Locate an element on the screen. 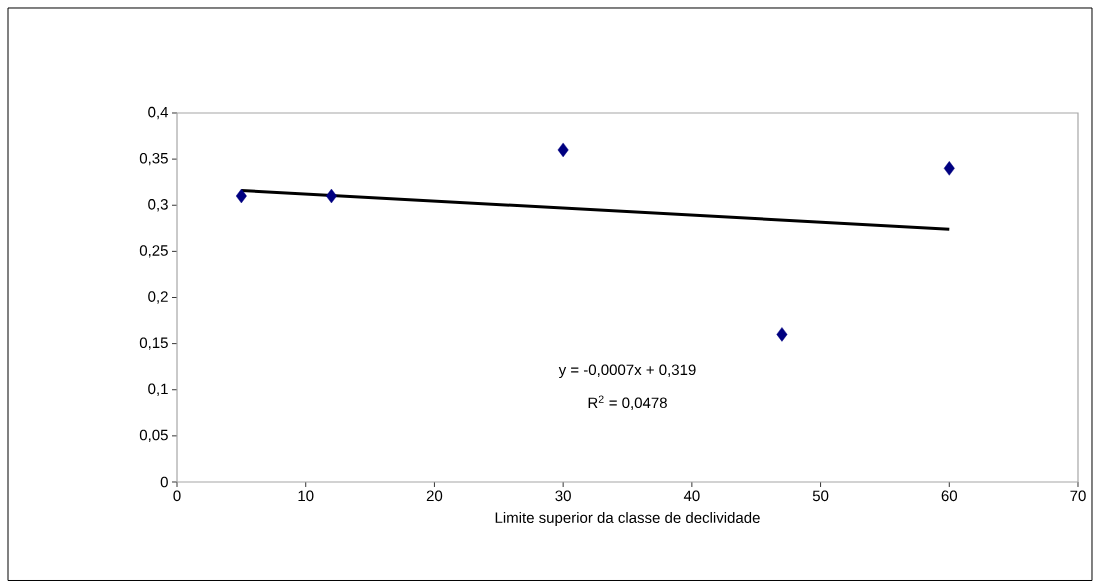 This screenshot has width=1096, height=581. y-tick-label: 0,35 is located at coordinates (153, 159).